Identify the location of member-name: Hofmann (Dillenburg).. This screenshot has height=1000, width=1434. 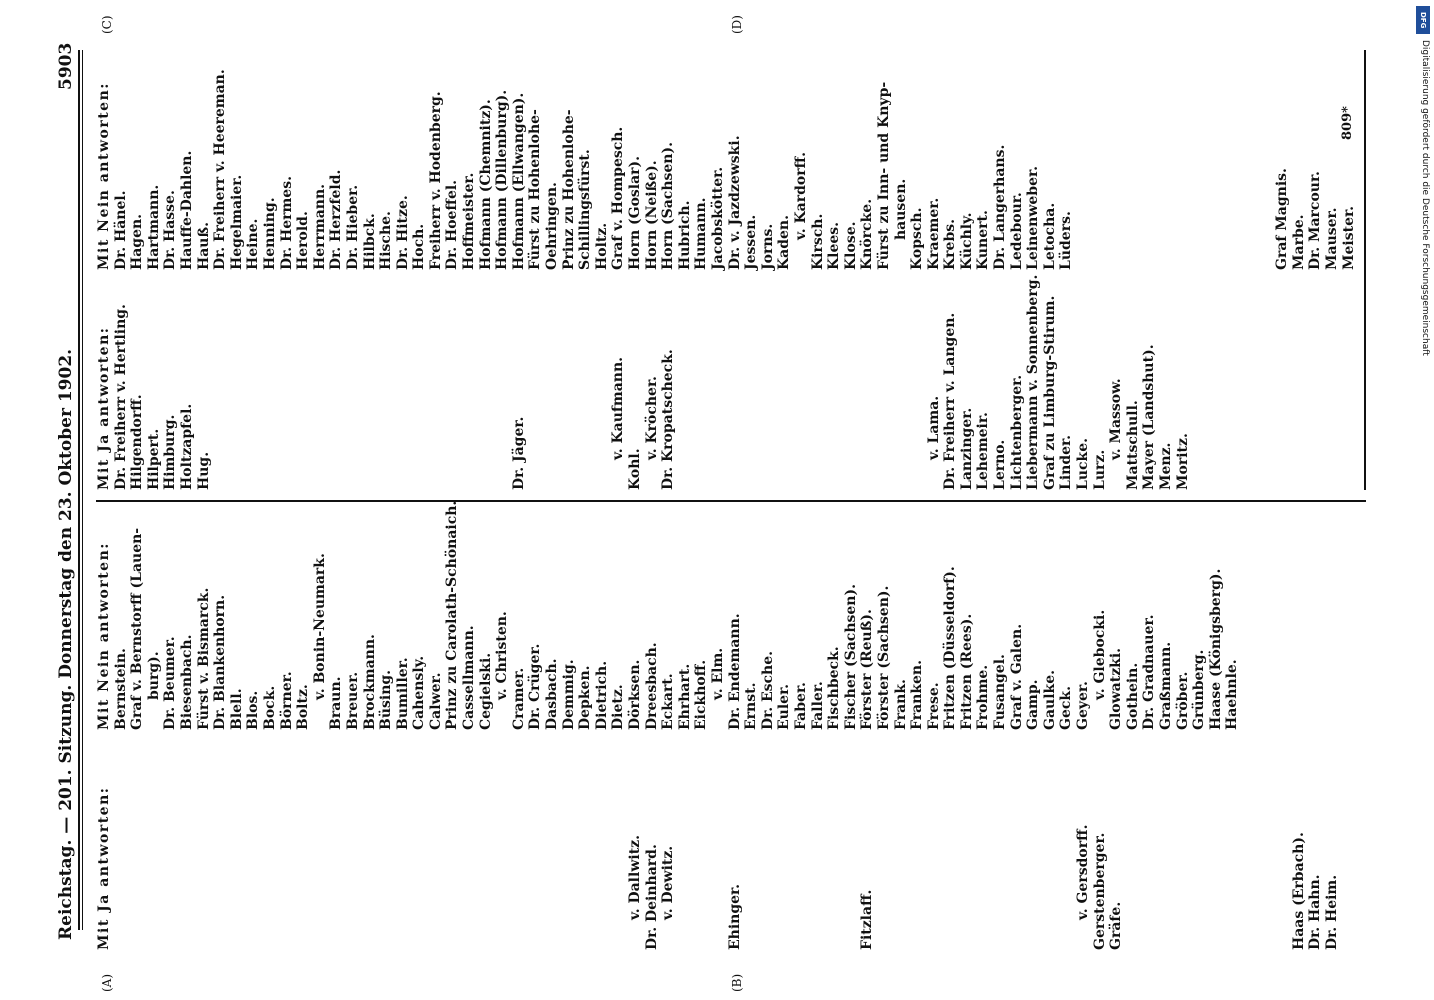
(502, 179).